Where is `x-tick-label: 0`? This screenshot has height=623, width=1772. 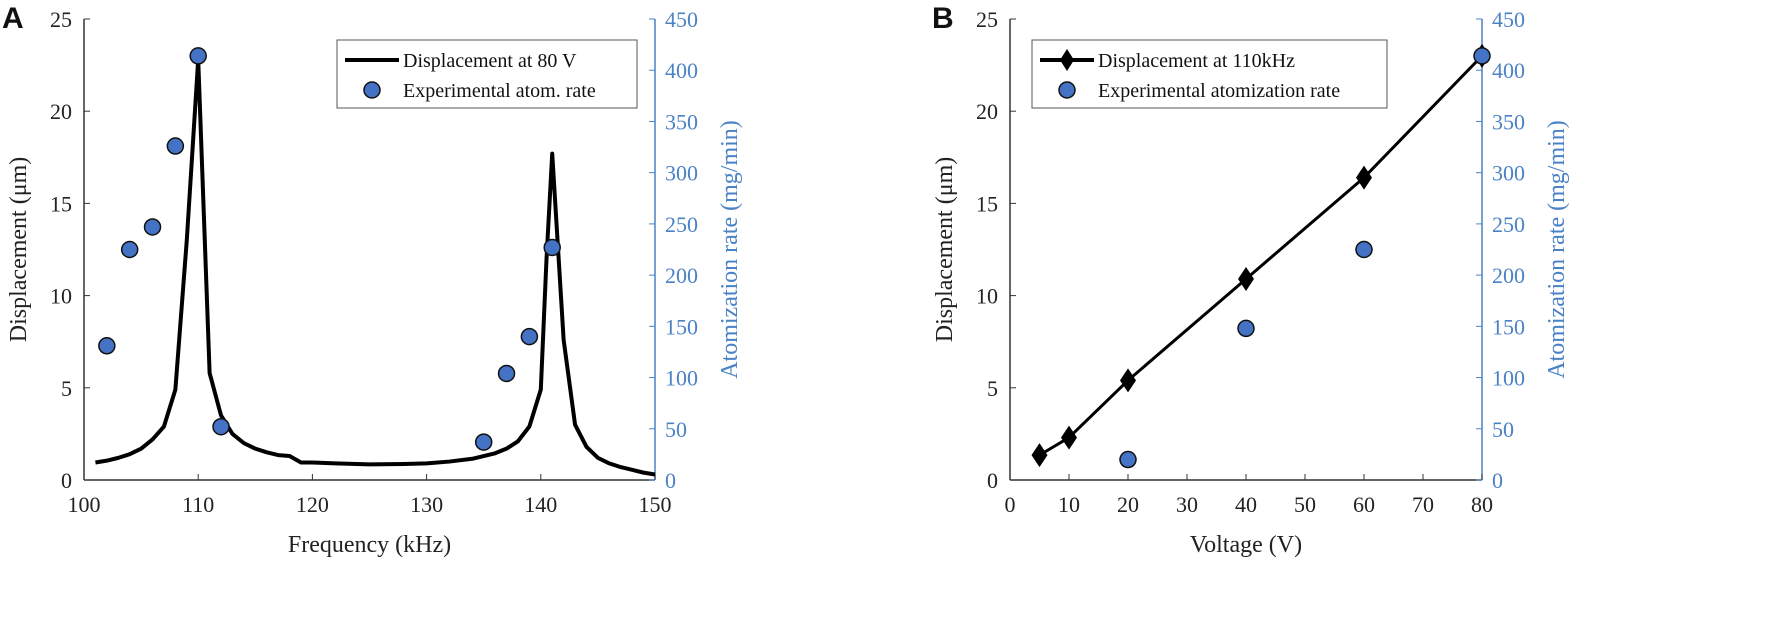
x-tick-label: 0 is located at coordinates (1010, 504).